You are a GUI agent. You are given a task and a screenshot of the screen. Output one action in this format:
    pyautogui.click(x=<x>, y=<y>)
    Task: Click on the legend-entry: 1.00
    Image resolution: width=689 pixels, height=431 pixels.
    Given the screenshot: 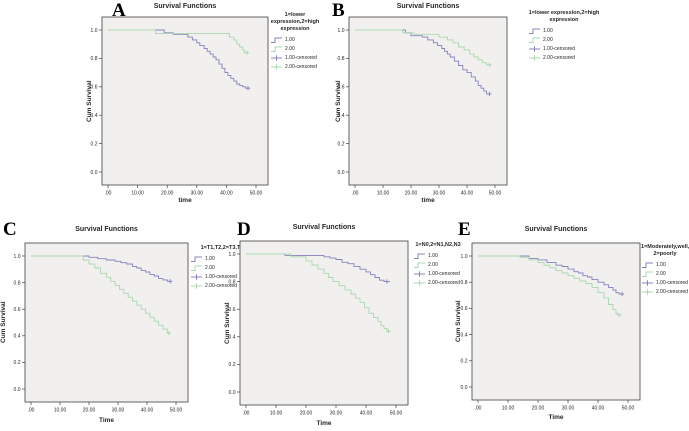 What is the action you would take?
    pyautogui.click(x=665, y=265)
    